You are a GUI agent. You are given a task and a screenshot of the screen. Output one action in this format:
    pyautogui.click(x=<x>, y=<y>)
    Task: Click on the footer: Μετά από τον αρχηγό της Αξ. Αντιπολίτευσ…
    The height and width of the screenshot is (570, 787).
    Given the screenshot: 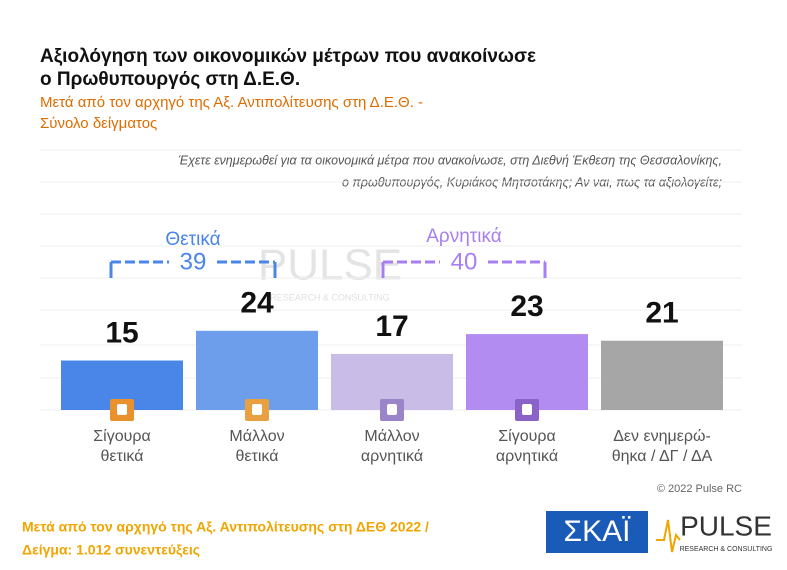 What is the action you would take?
    pyautogui.click(x=225, y=527)
    